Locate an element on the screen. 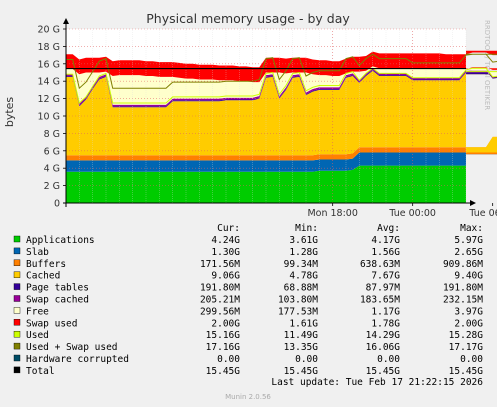  legend-header: Avg: is located at coordinates (388, 228).